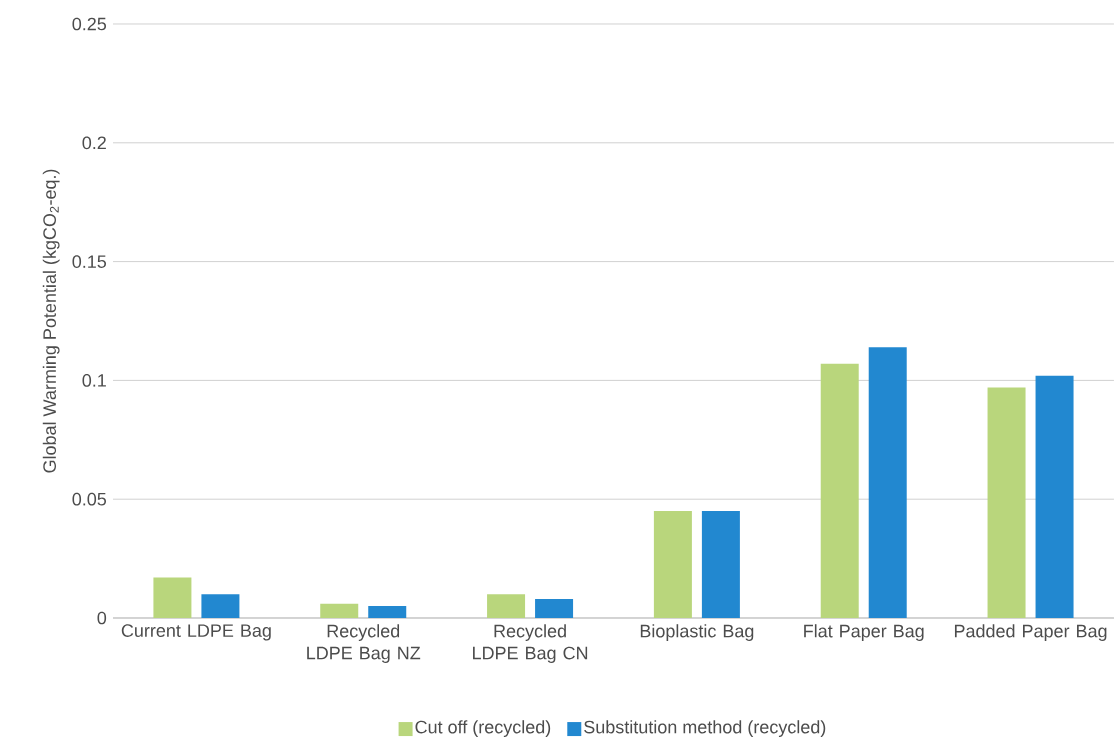 This screenshot has height=742, width=1114. Describe the element at coordinates (94, 143) in the screenshot. I see `y-tick-label: 0.2` at that location.